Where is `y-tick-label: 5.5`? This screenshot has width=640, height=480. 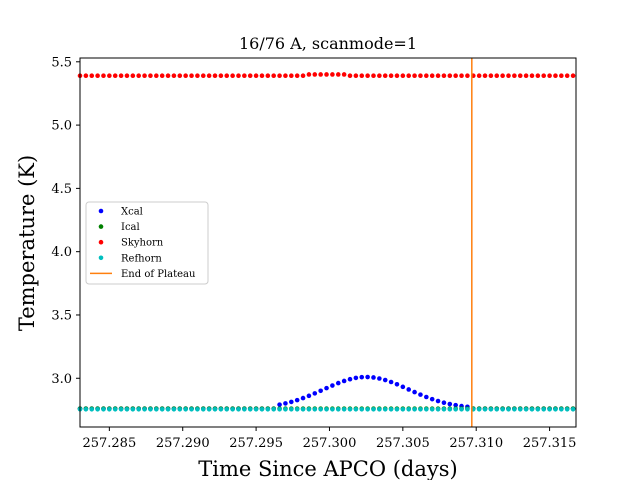
y-tick-label: 5.5 is located at coordinates (61, 62).